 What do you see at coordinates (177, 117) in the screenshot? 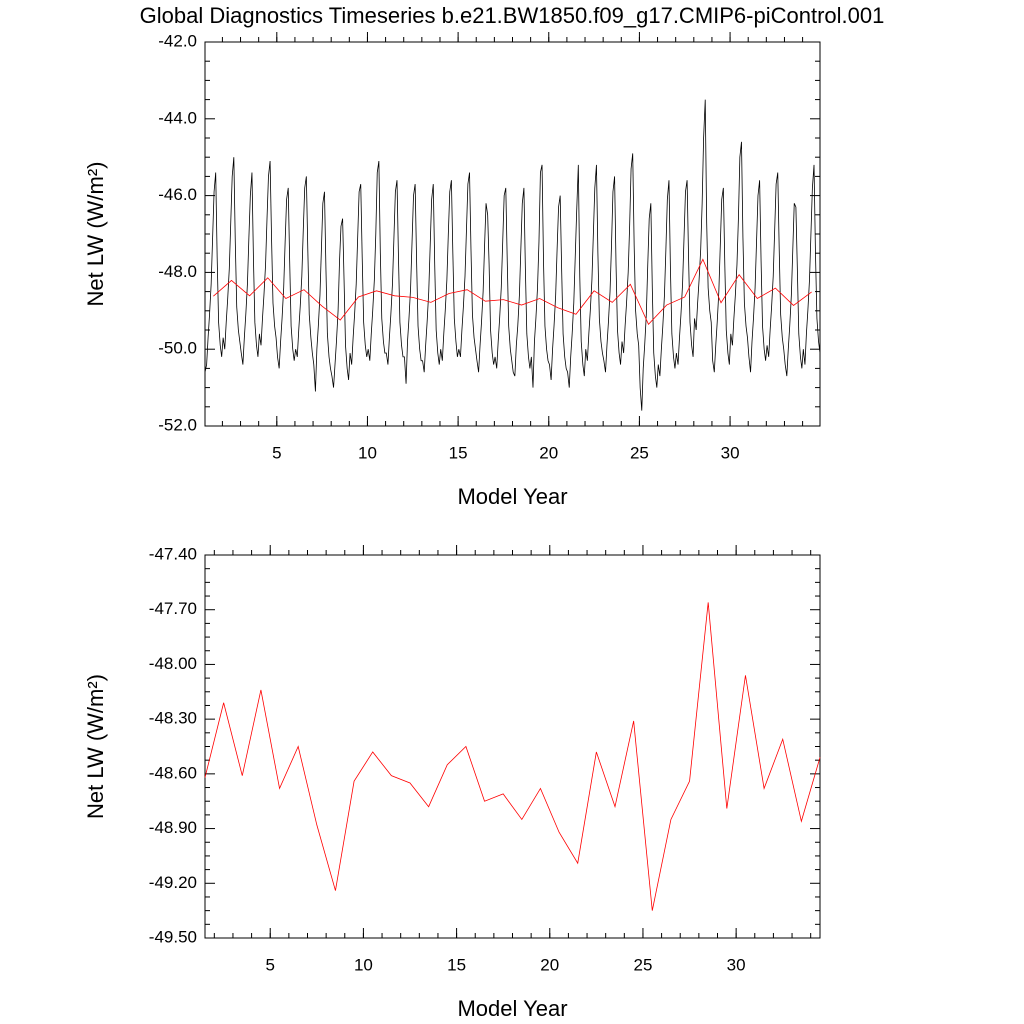
I see `y-tick-label: -44.0` at bounding box center [177, 117].